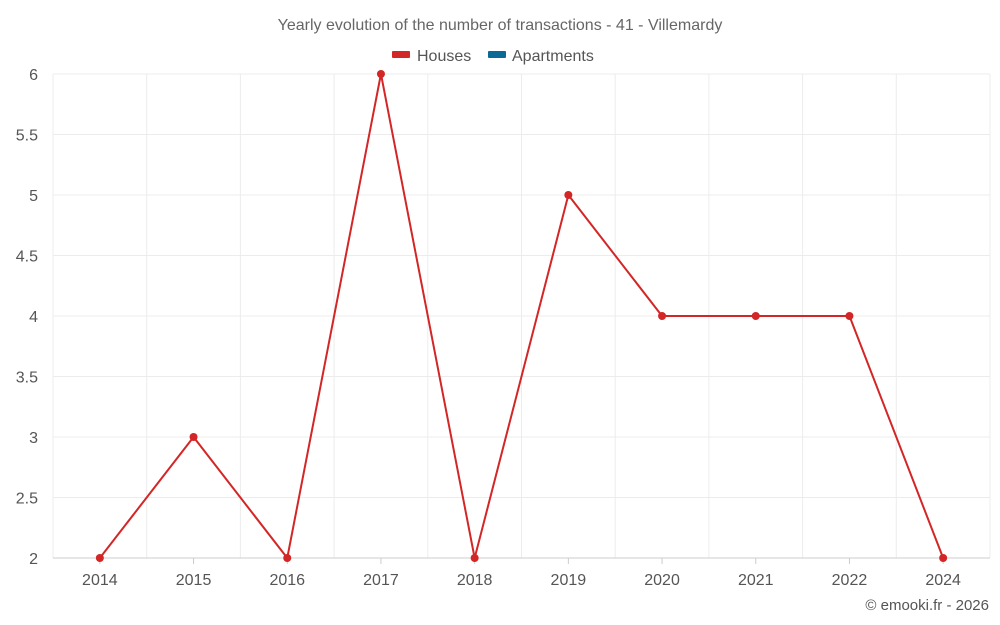  I want to click on y-tick-label: 2, so click(33, 559).